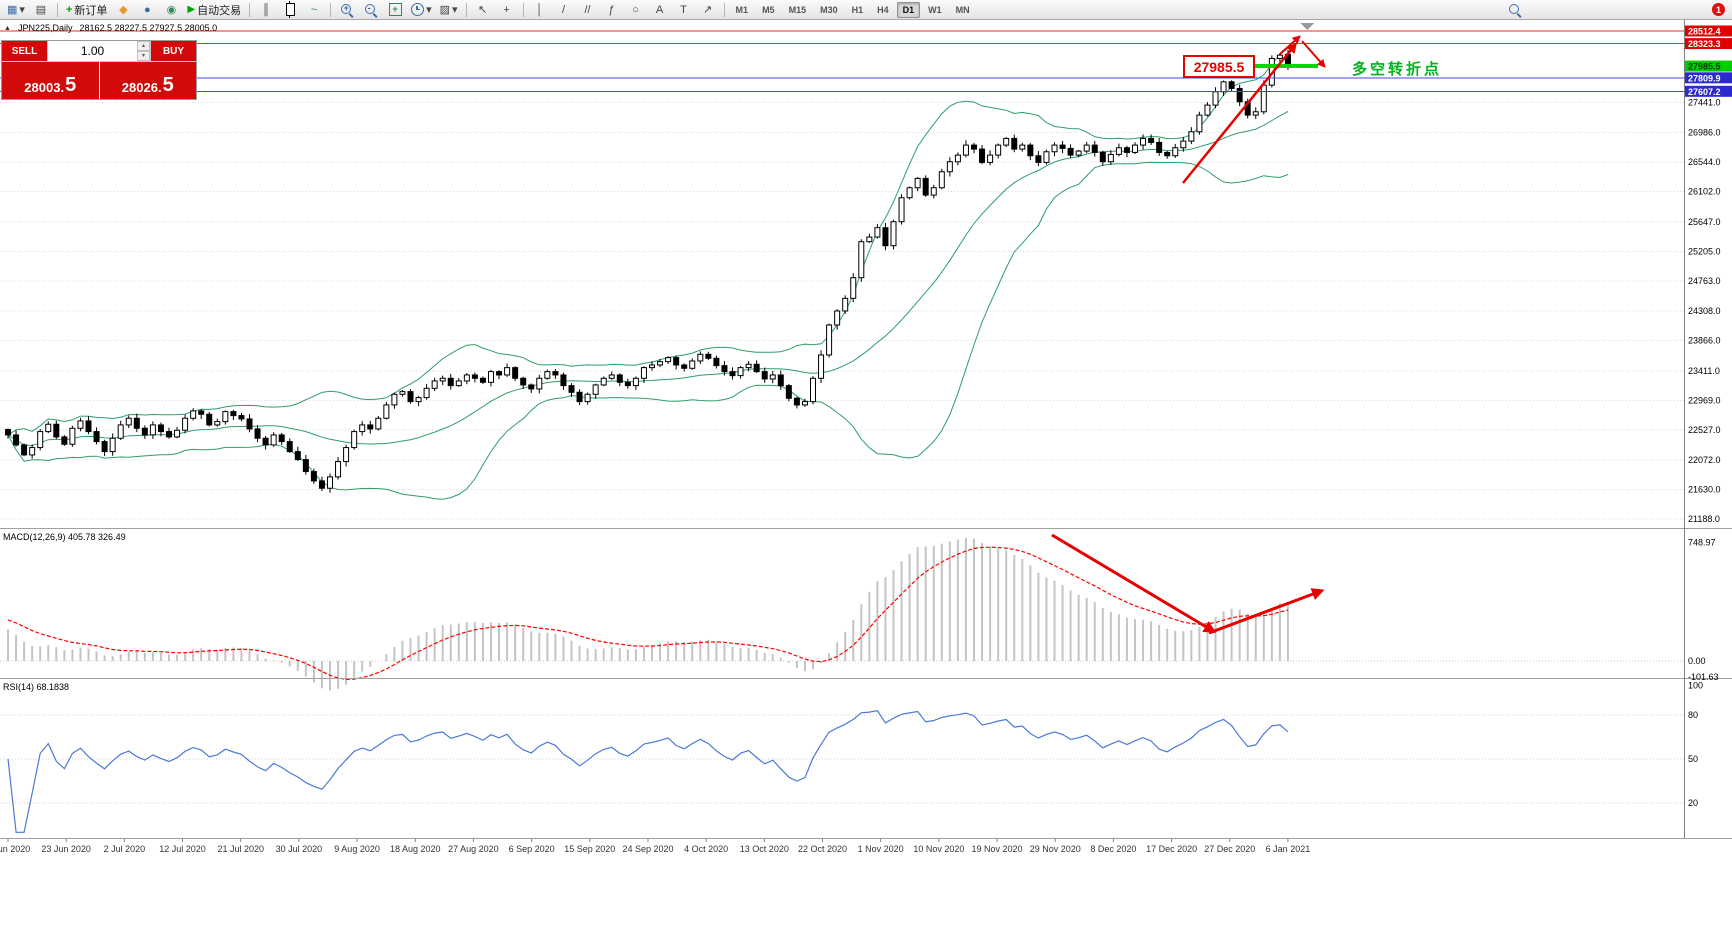  What do you see at coordinates (182, 849) in the screenshot?
I see `svg-text: 12 Jul 2020` at bounding box center [182, 849].